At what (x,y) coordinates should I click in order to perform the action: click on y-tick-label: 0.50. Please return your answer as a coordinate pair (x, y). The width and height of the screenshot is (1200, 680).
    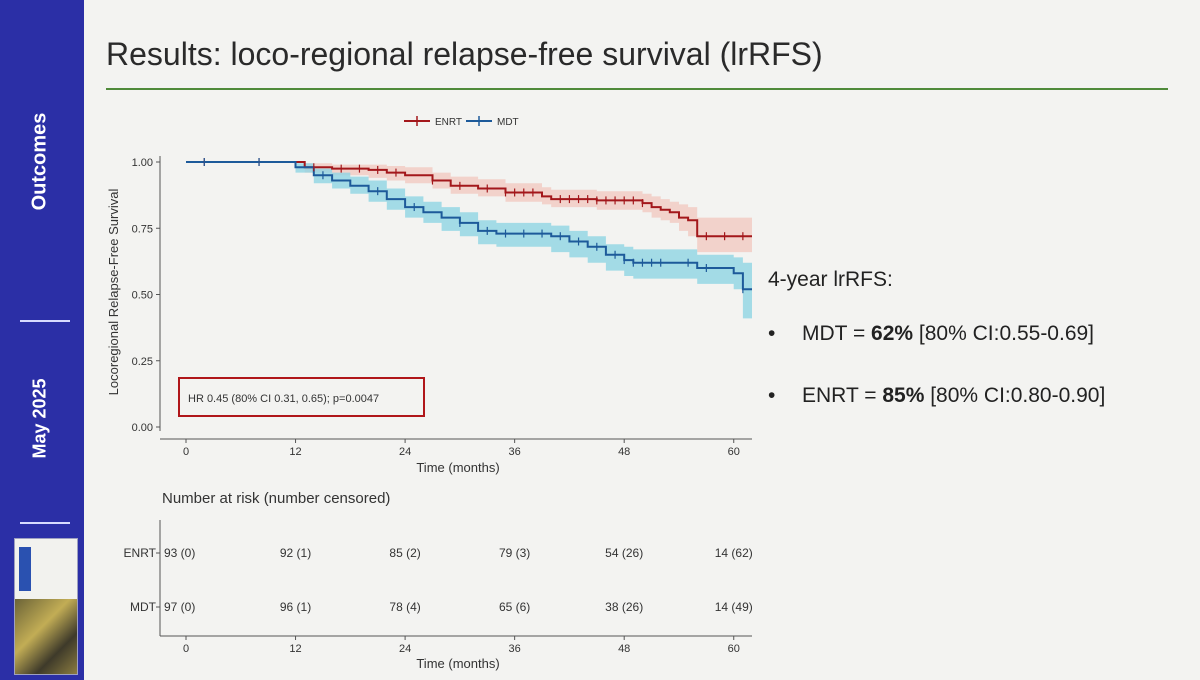
    Looking at the image, I should click on (142, 296).